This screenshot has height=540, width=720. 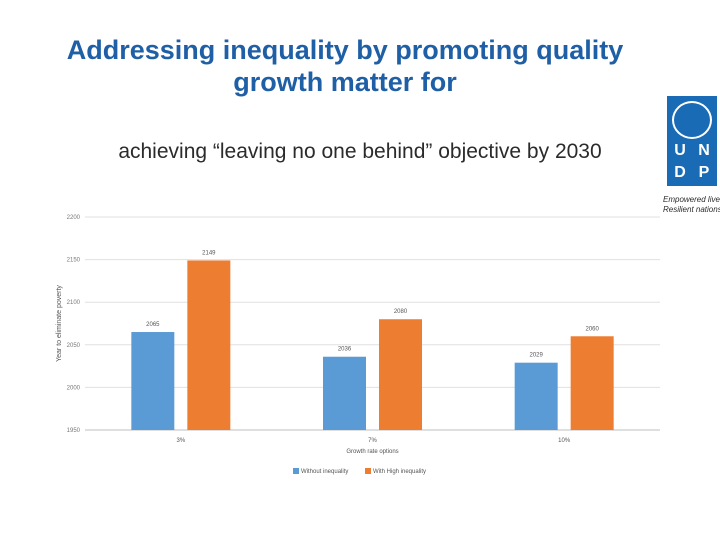 What do you see at coordinates (153, 325) in the screenshot?
I see `data-label: 2065` at bounding box center [153, 325].